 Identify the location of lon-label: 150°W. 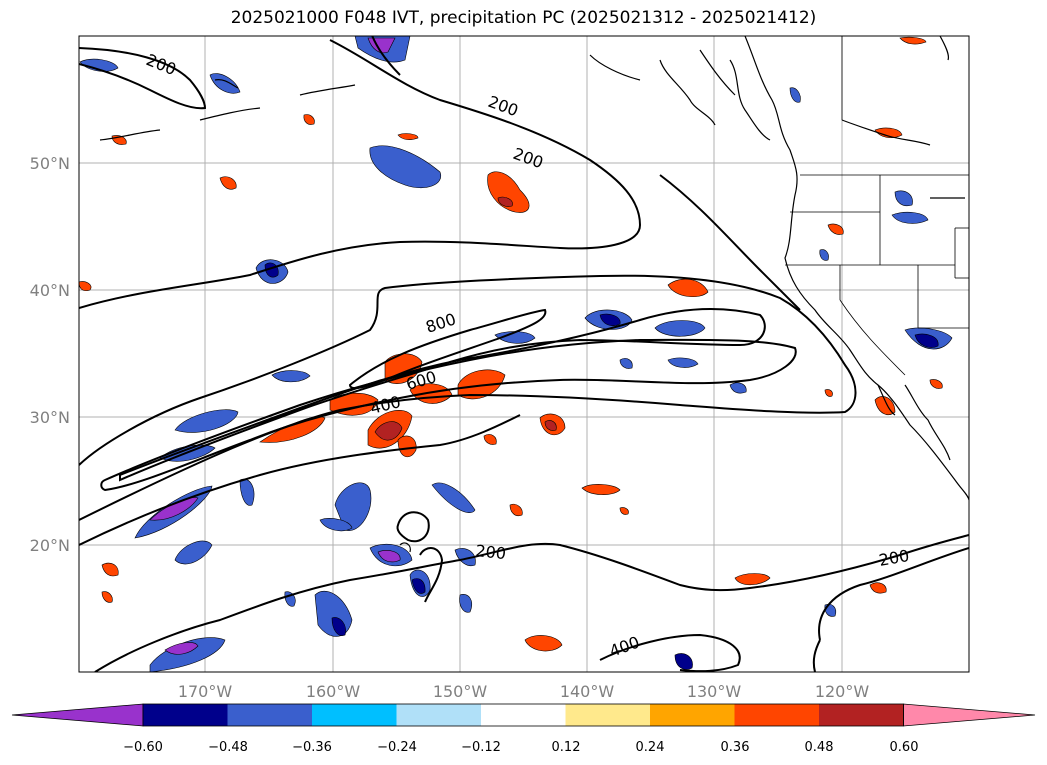
(460, 691).